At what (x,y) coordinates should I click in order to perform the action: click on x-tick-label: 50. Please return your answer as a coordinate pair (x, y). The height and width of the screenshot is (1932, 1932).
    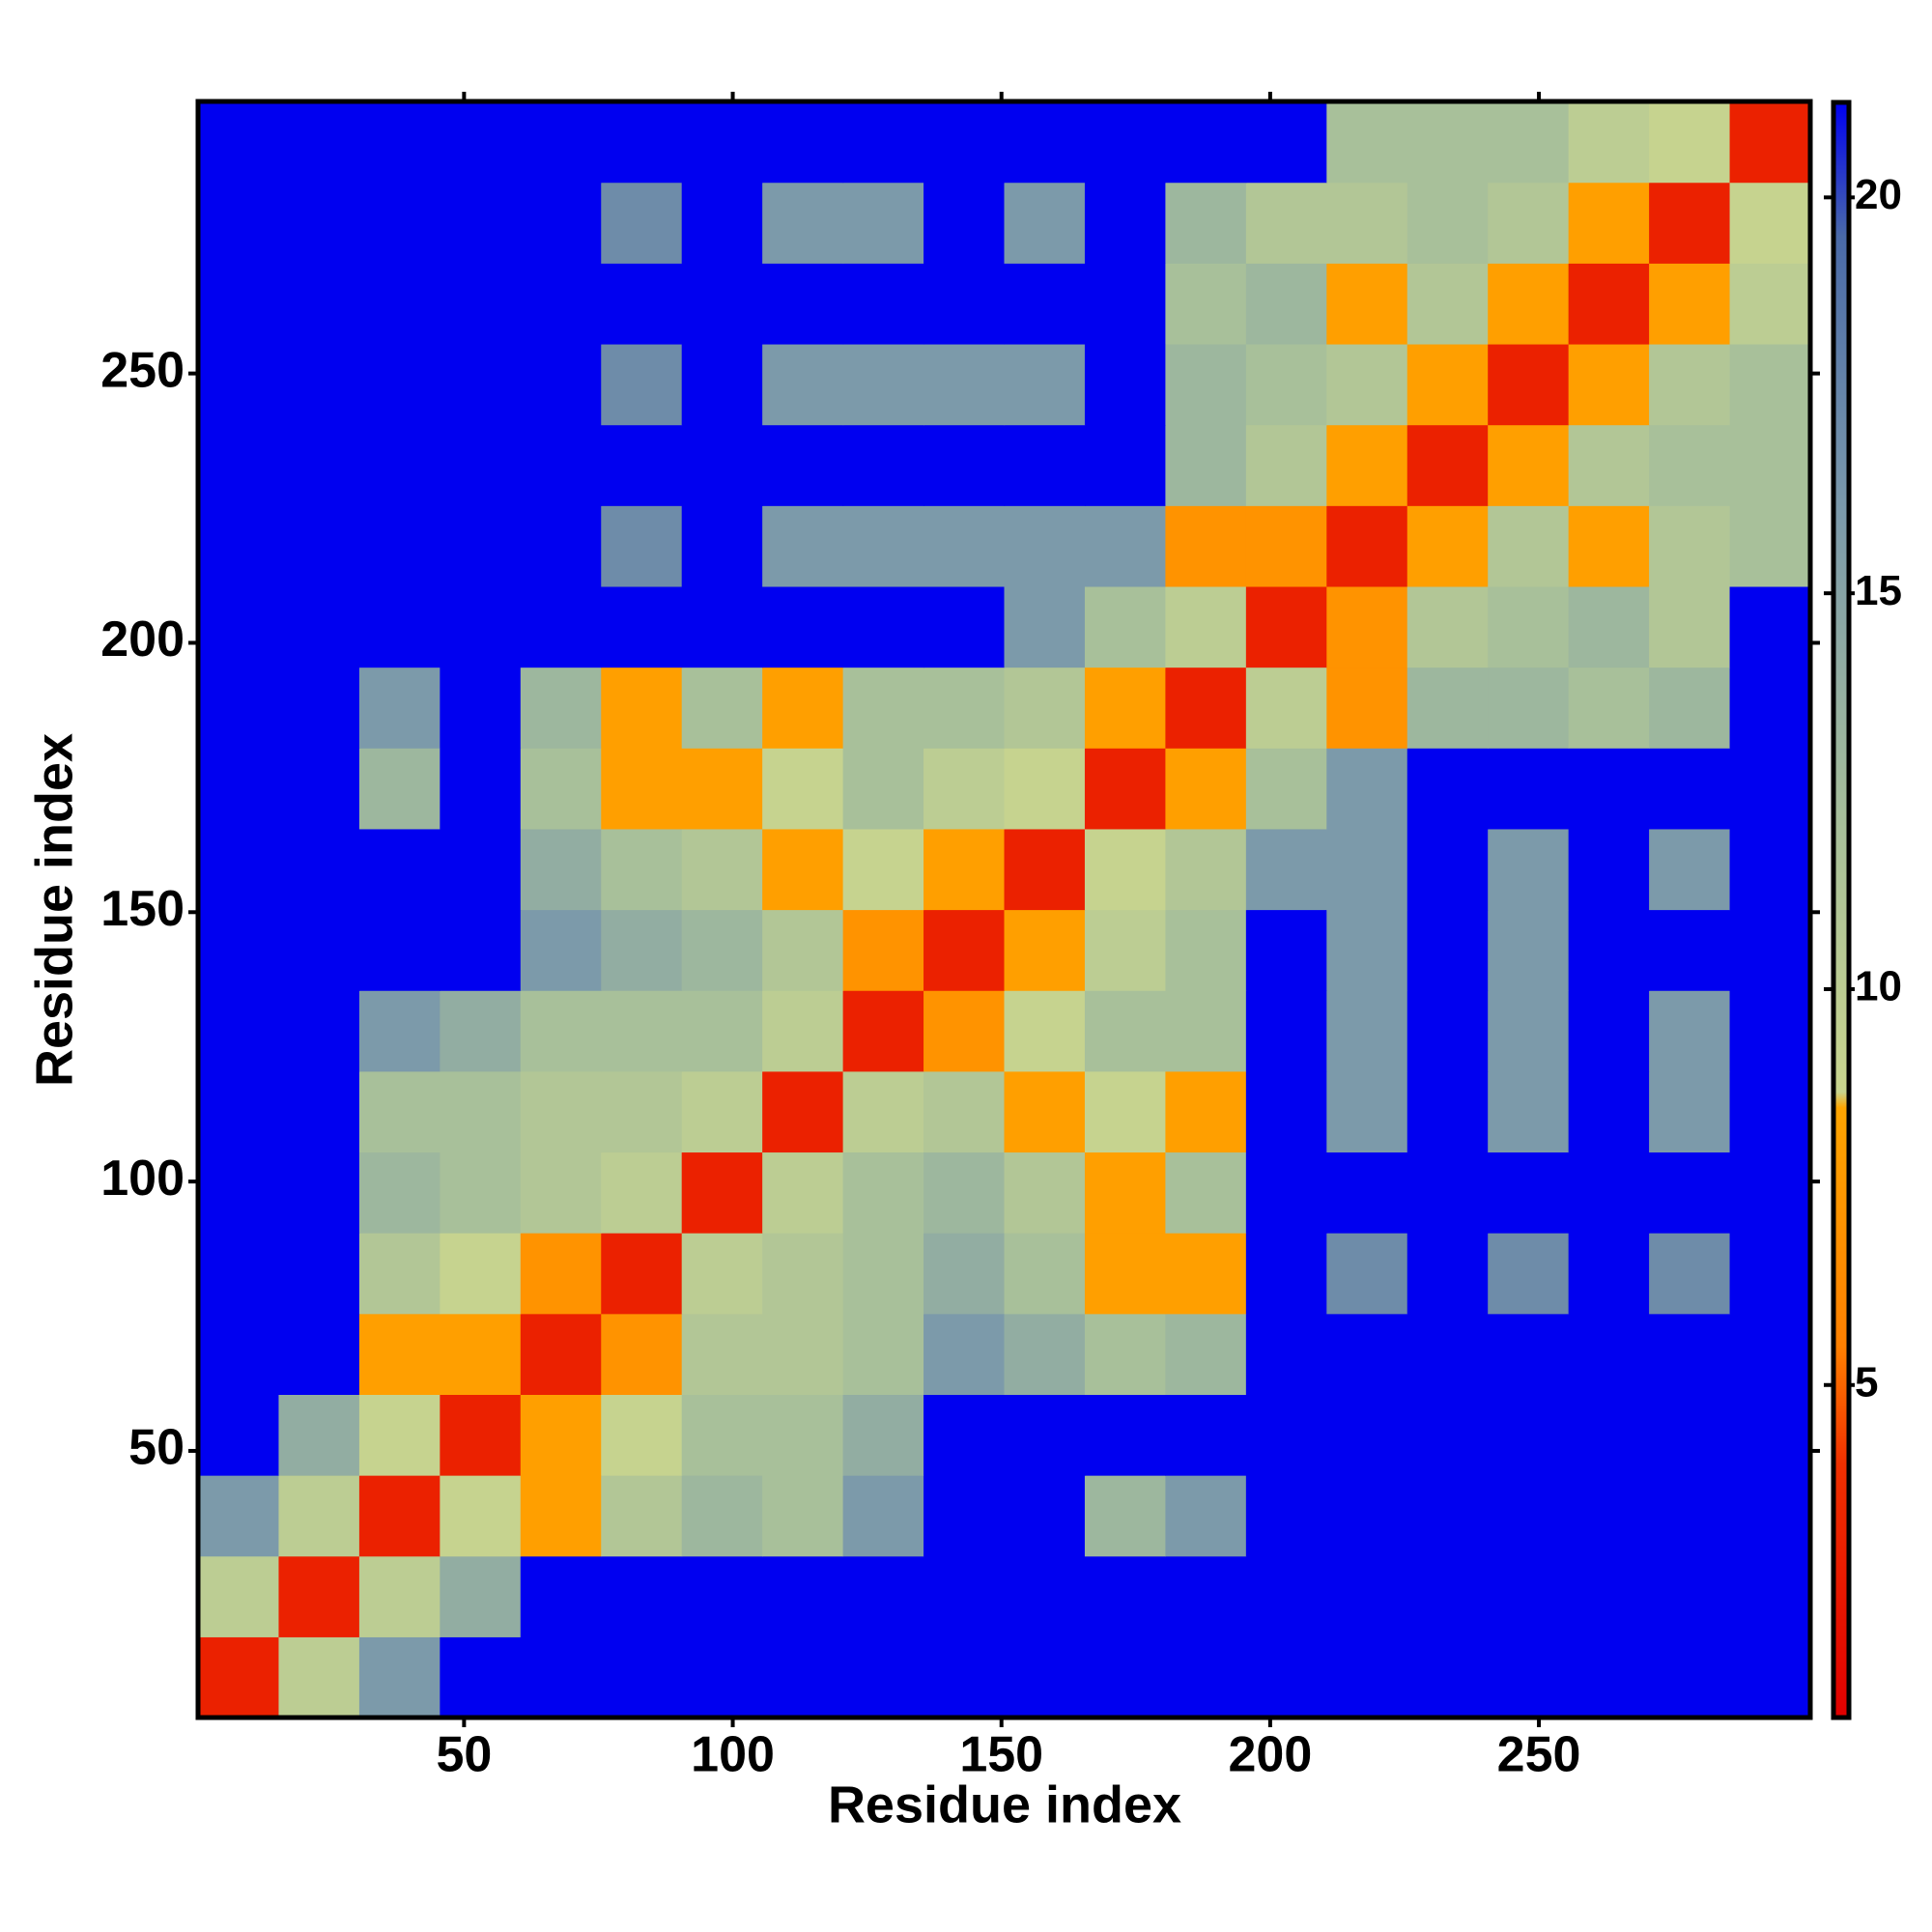
    Looking at the image, I should click on (464, 1755).